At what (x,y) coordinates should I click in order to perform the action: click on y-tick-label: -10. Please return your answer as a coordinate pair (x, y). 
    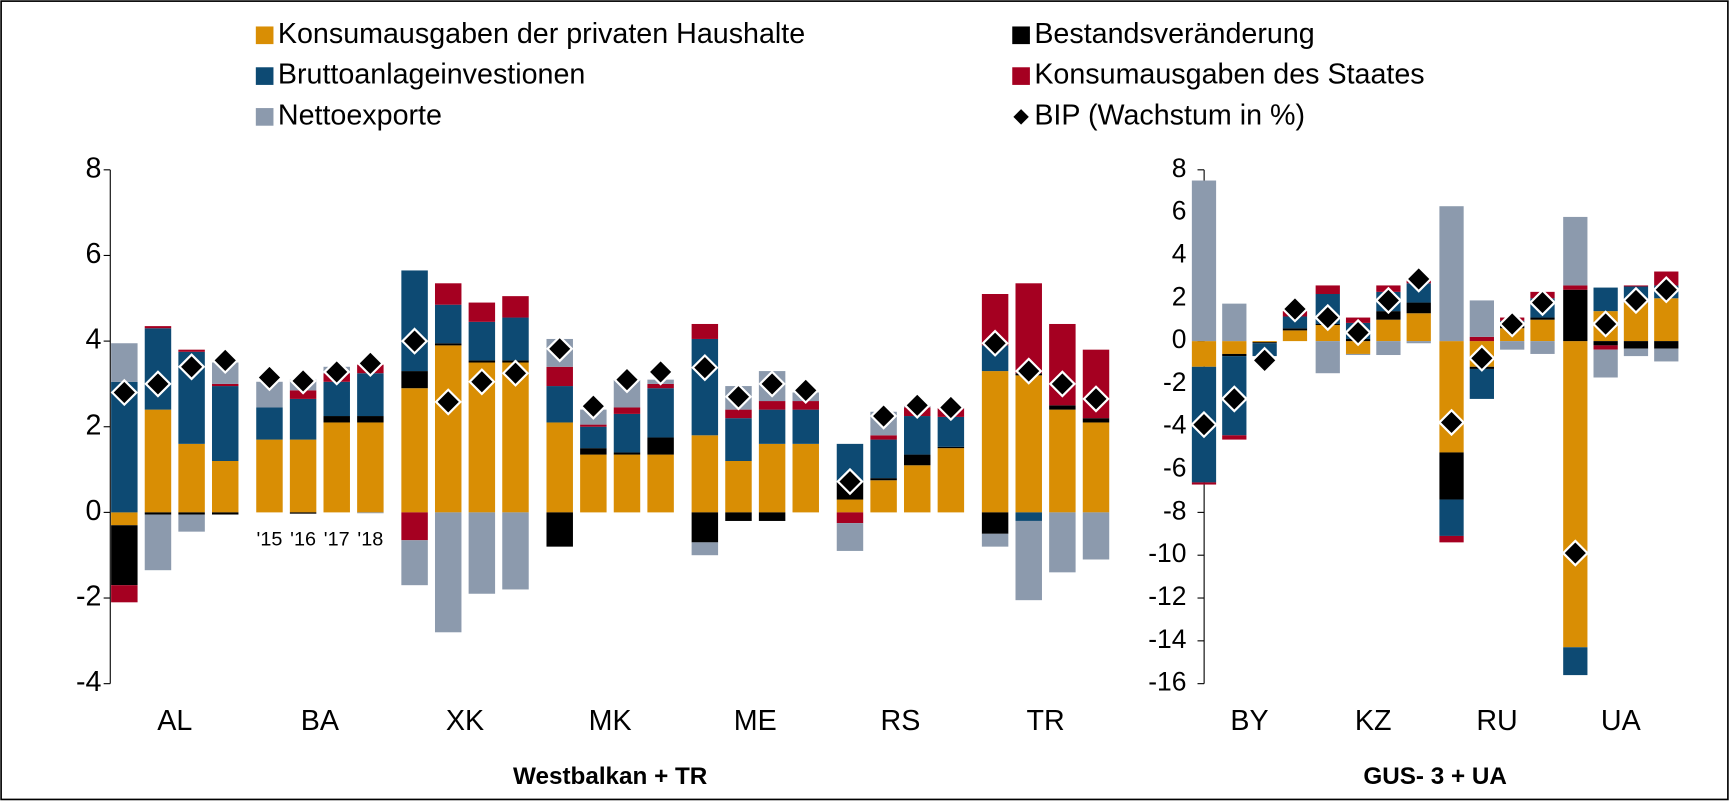
    Looking at the image, I should click on (1167, 553).